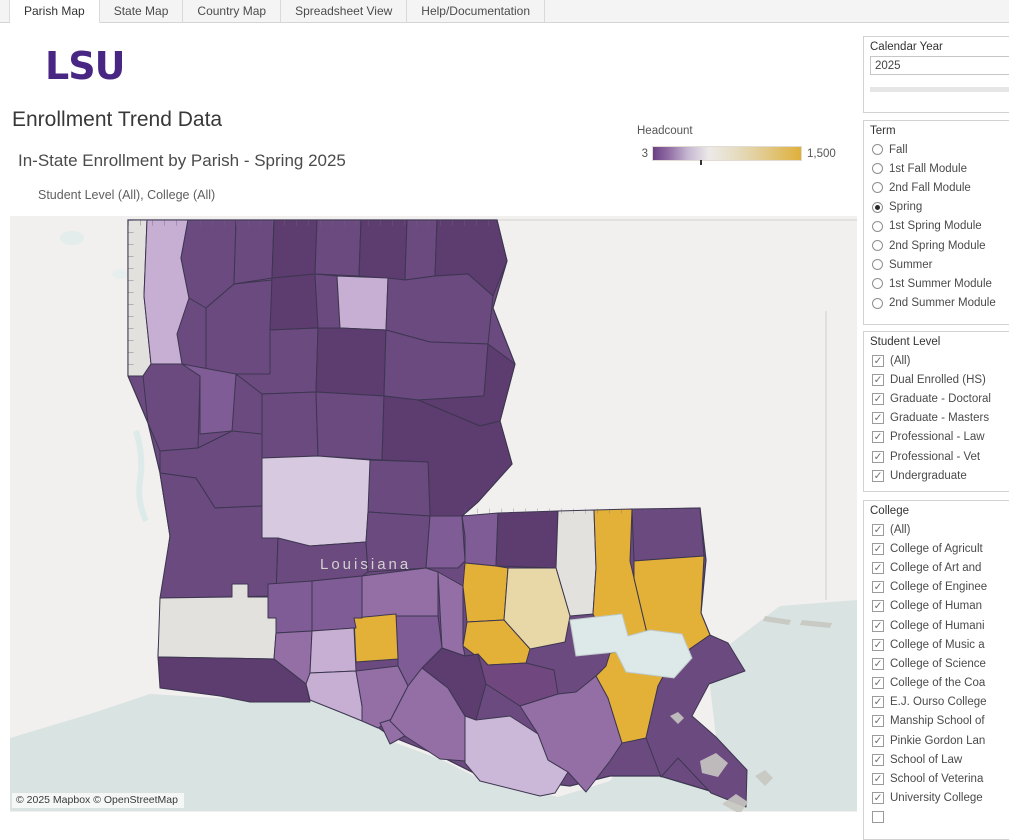 This screenshot has width=1009, height=840. I want to click on student-level-option-professional-vet: ✓ Professional - Vet, so click(938, 456).